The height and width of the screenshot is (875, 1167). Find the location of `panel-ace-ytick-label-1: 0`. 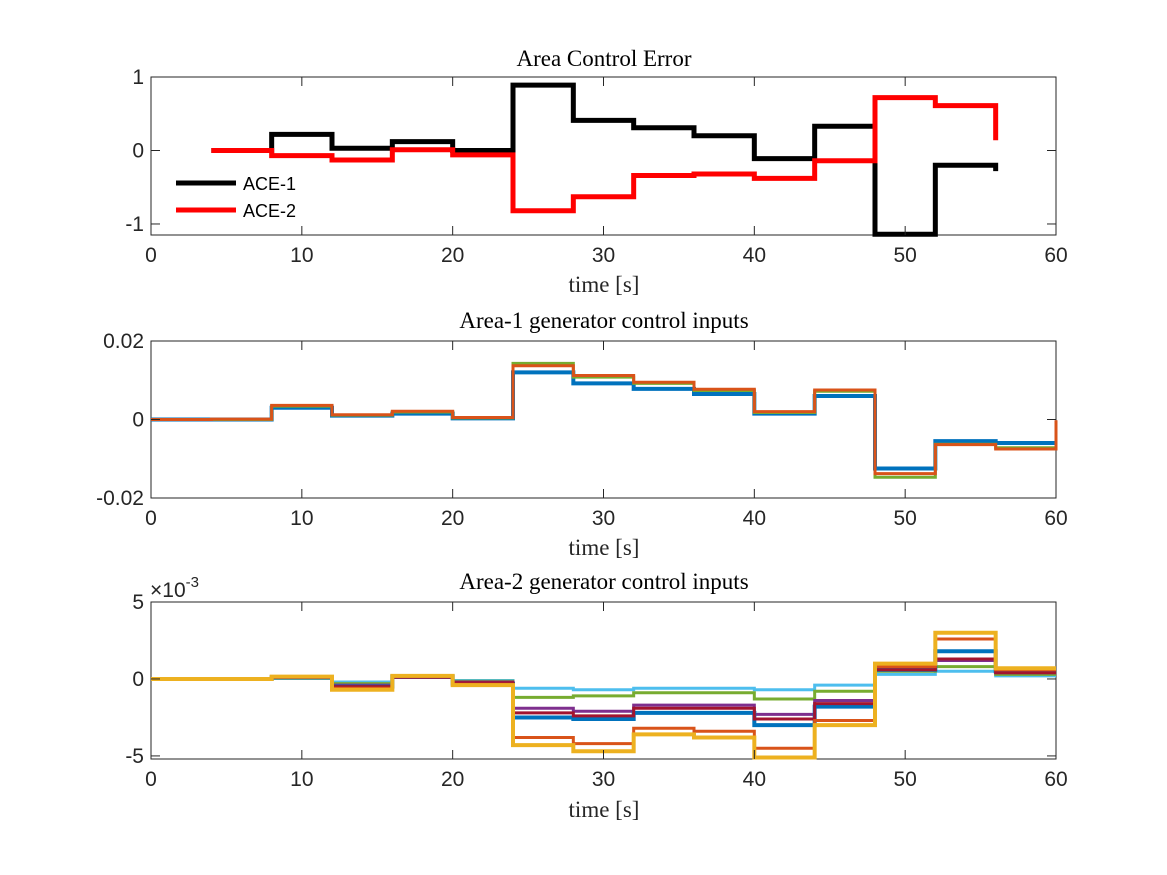

panel-ace-ytick-label-1: 0 is located at coordinates (138, 150).